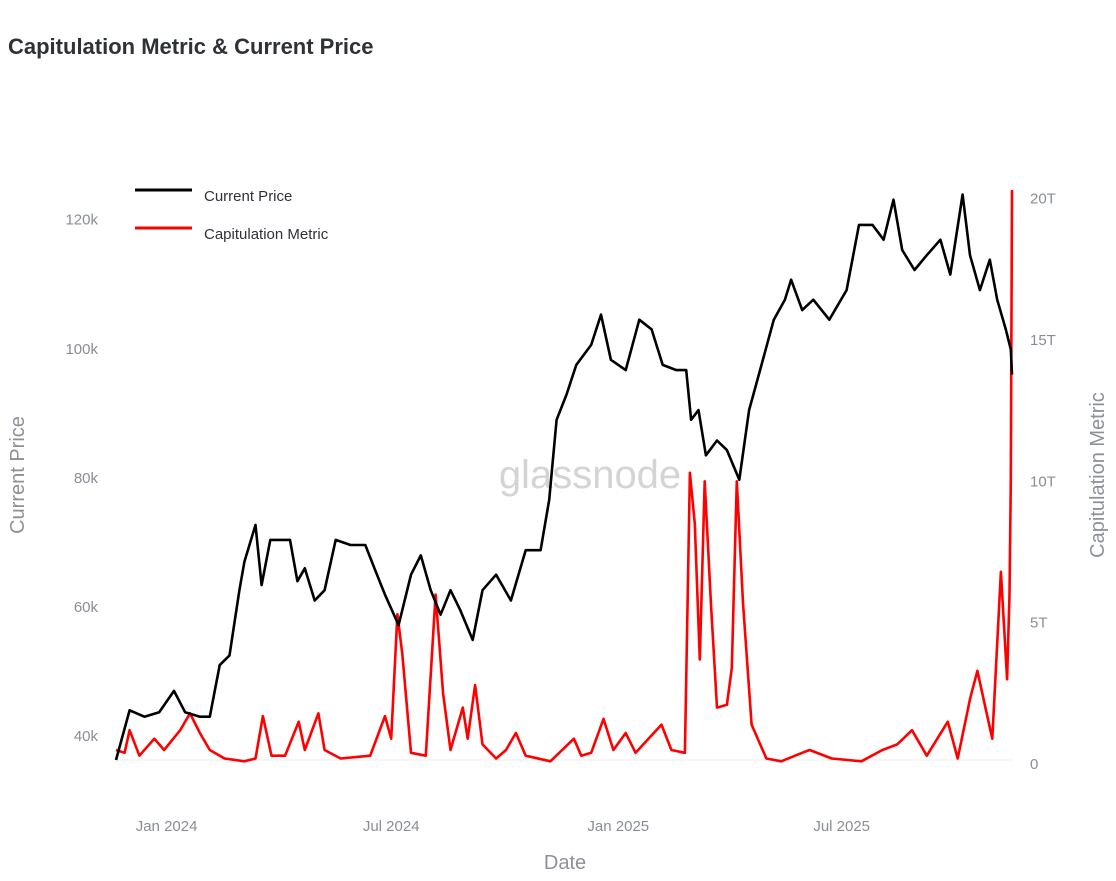 This screenshot has height=881, width=1116. I want to click on right-tick-label: 15T, so click(1043, 340).